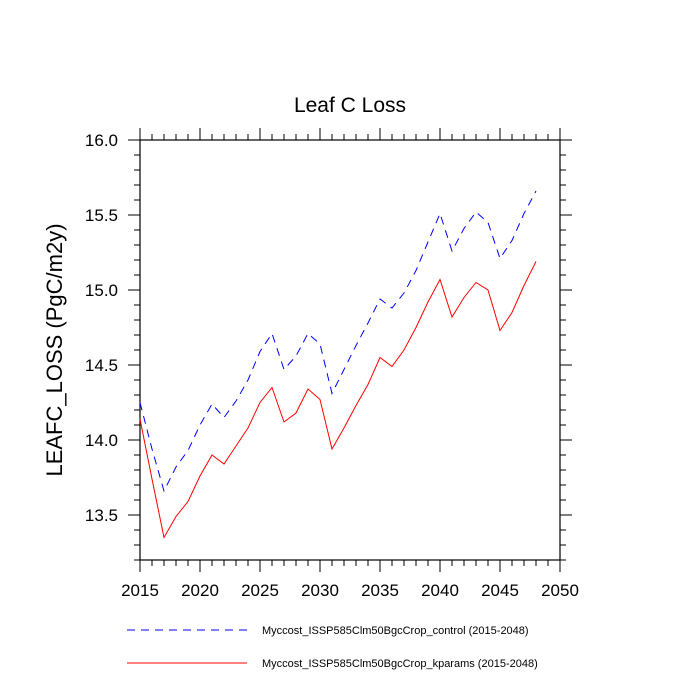 This screenshot has width=700, height=700. What do you see at coordinates (500, 590) in the screenshot?
I see `x-tick-label: 2045` at bounding box center [500, 590].